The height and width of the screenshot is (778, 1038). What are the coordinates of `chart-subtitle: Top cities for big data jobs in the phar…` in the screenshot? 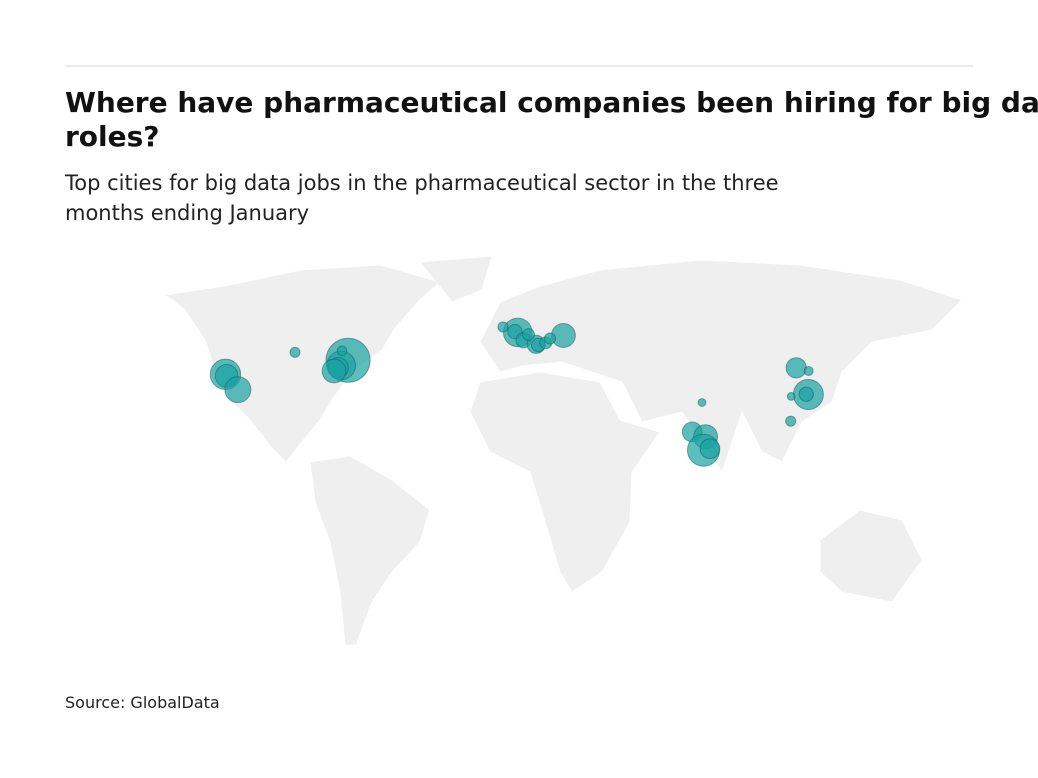 It's located at (421, 198).